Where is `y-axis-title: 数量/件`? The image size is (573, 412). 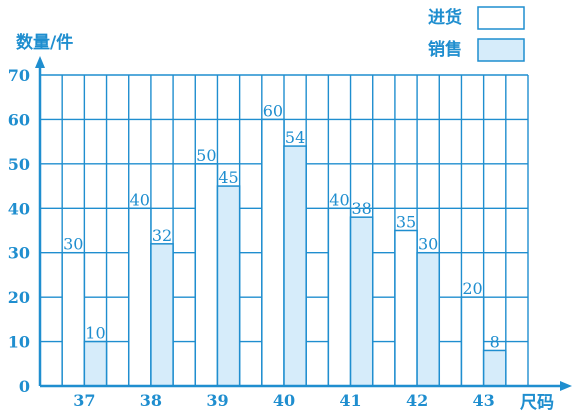 y-axis-title: 数量/件 is located at coordinates (44, 42).